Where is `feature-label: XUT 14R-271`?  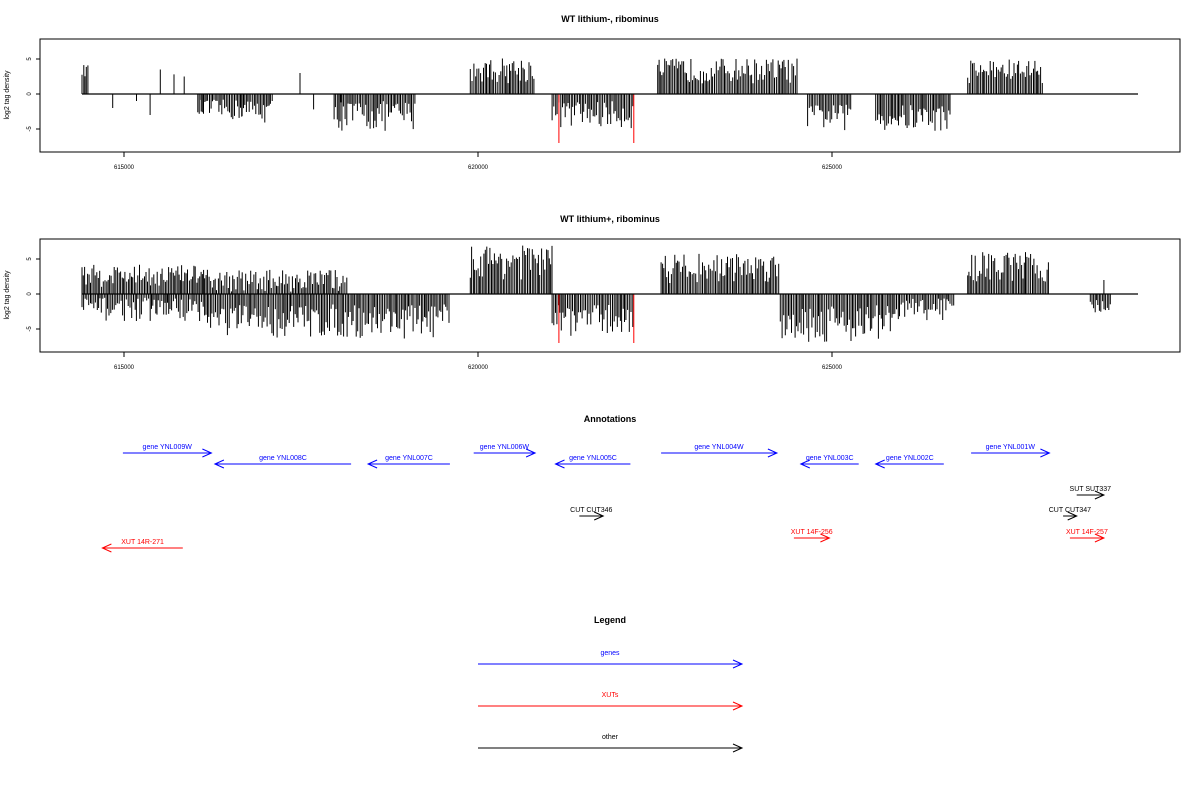
feature-label: XUT 14R-271 is located at coordinates (142, 542).